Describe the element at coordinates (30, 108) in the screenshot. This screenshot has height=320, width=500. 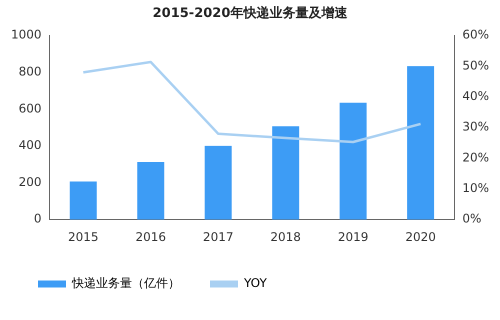
I see `y-tick-label: 600` at that location.